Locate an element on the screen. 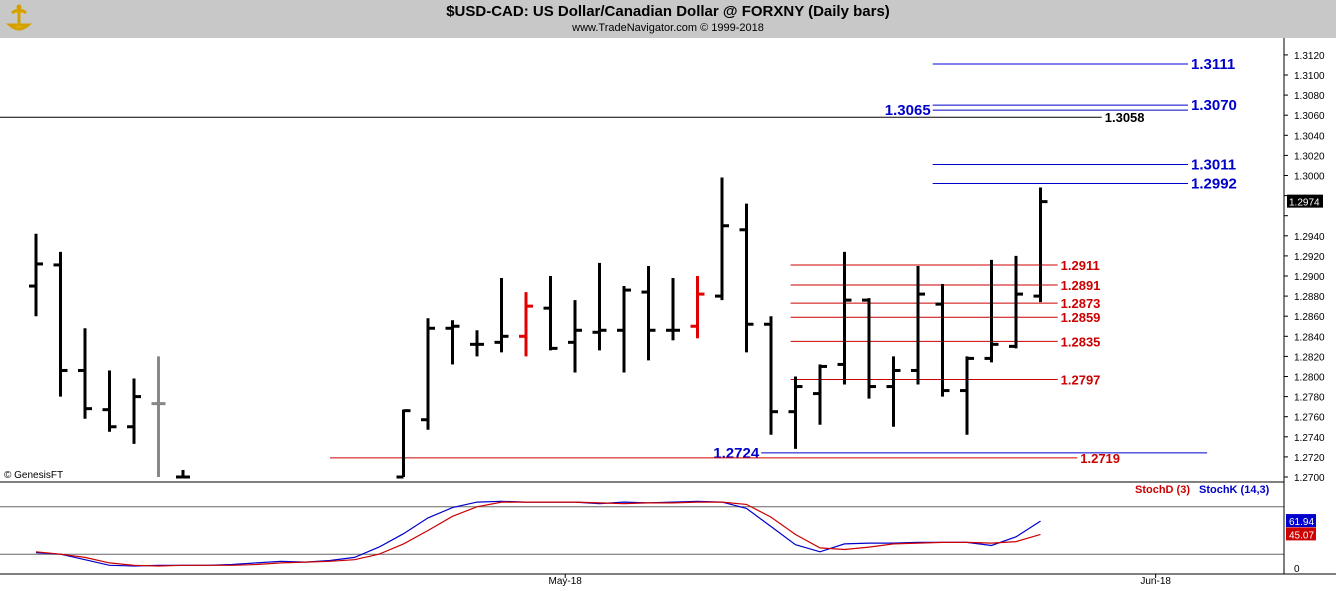 This screenshot has width=1336, height=591. watermark-text: © GenesisFT is located at coordinates (33, 475).